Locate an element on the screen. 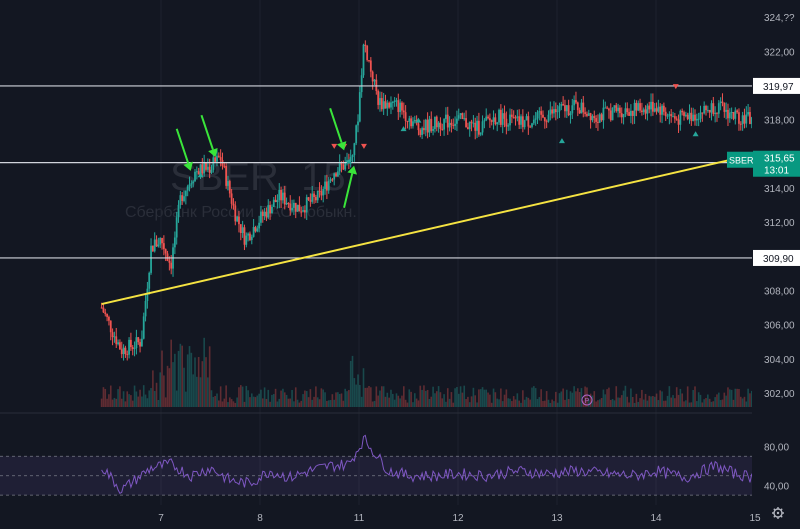  symbol-tag-text: SBER is located at coordinates (741, 161).